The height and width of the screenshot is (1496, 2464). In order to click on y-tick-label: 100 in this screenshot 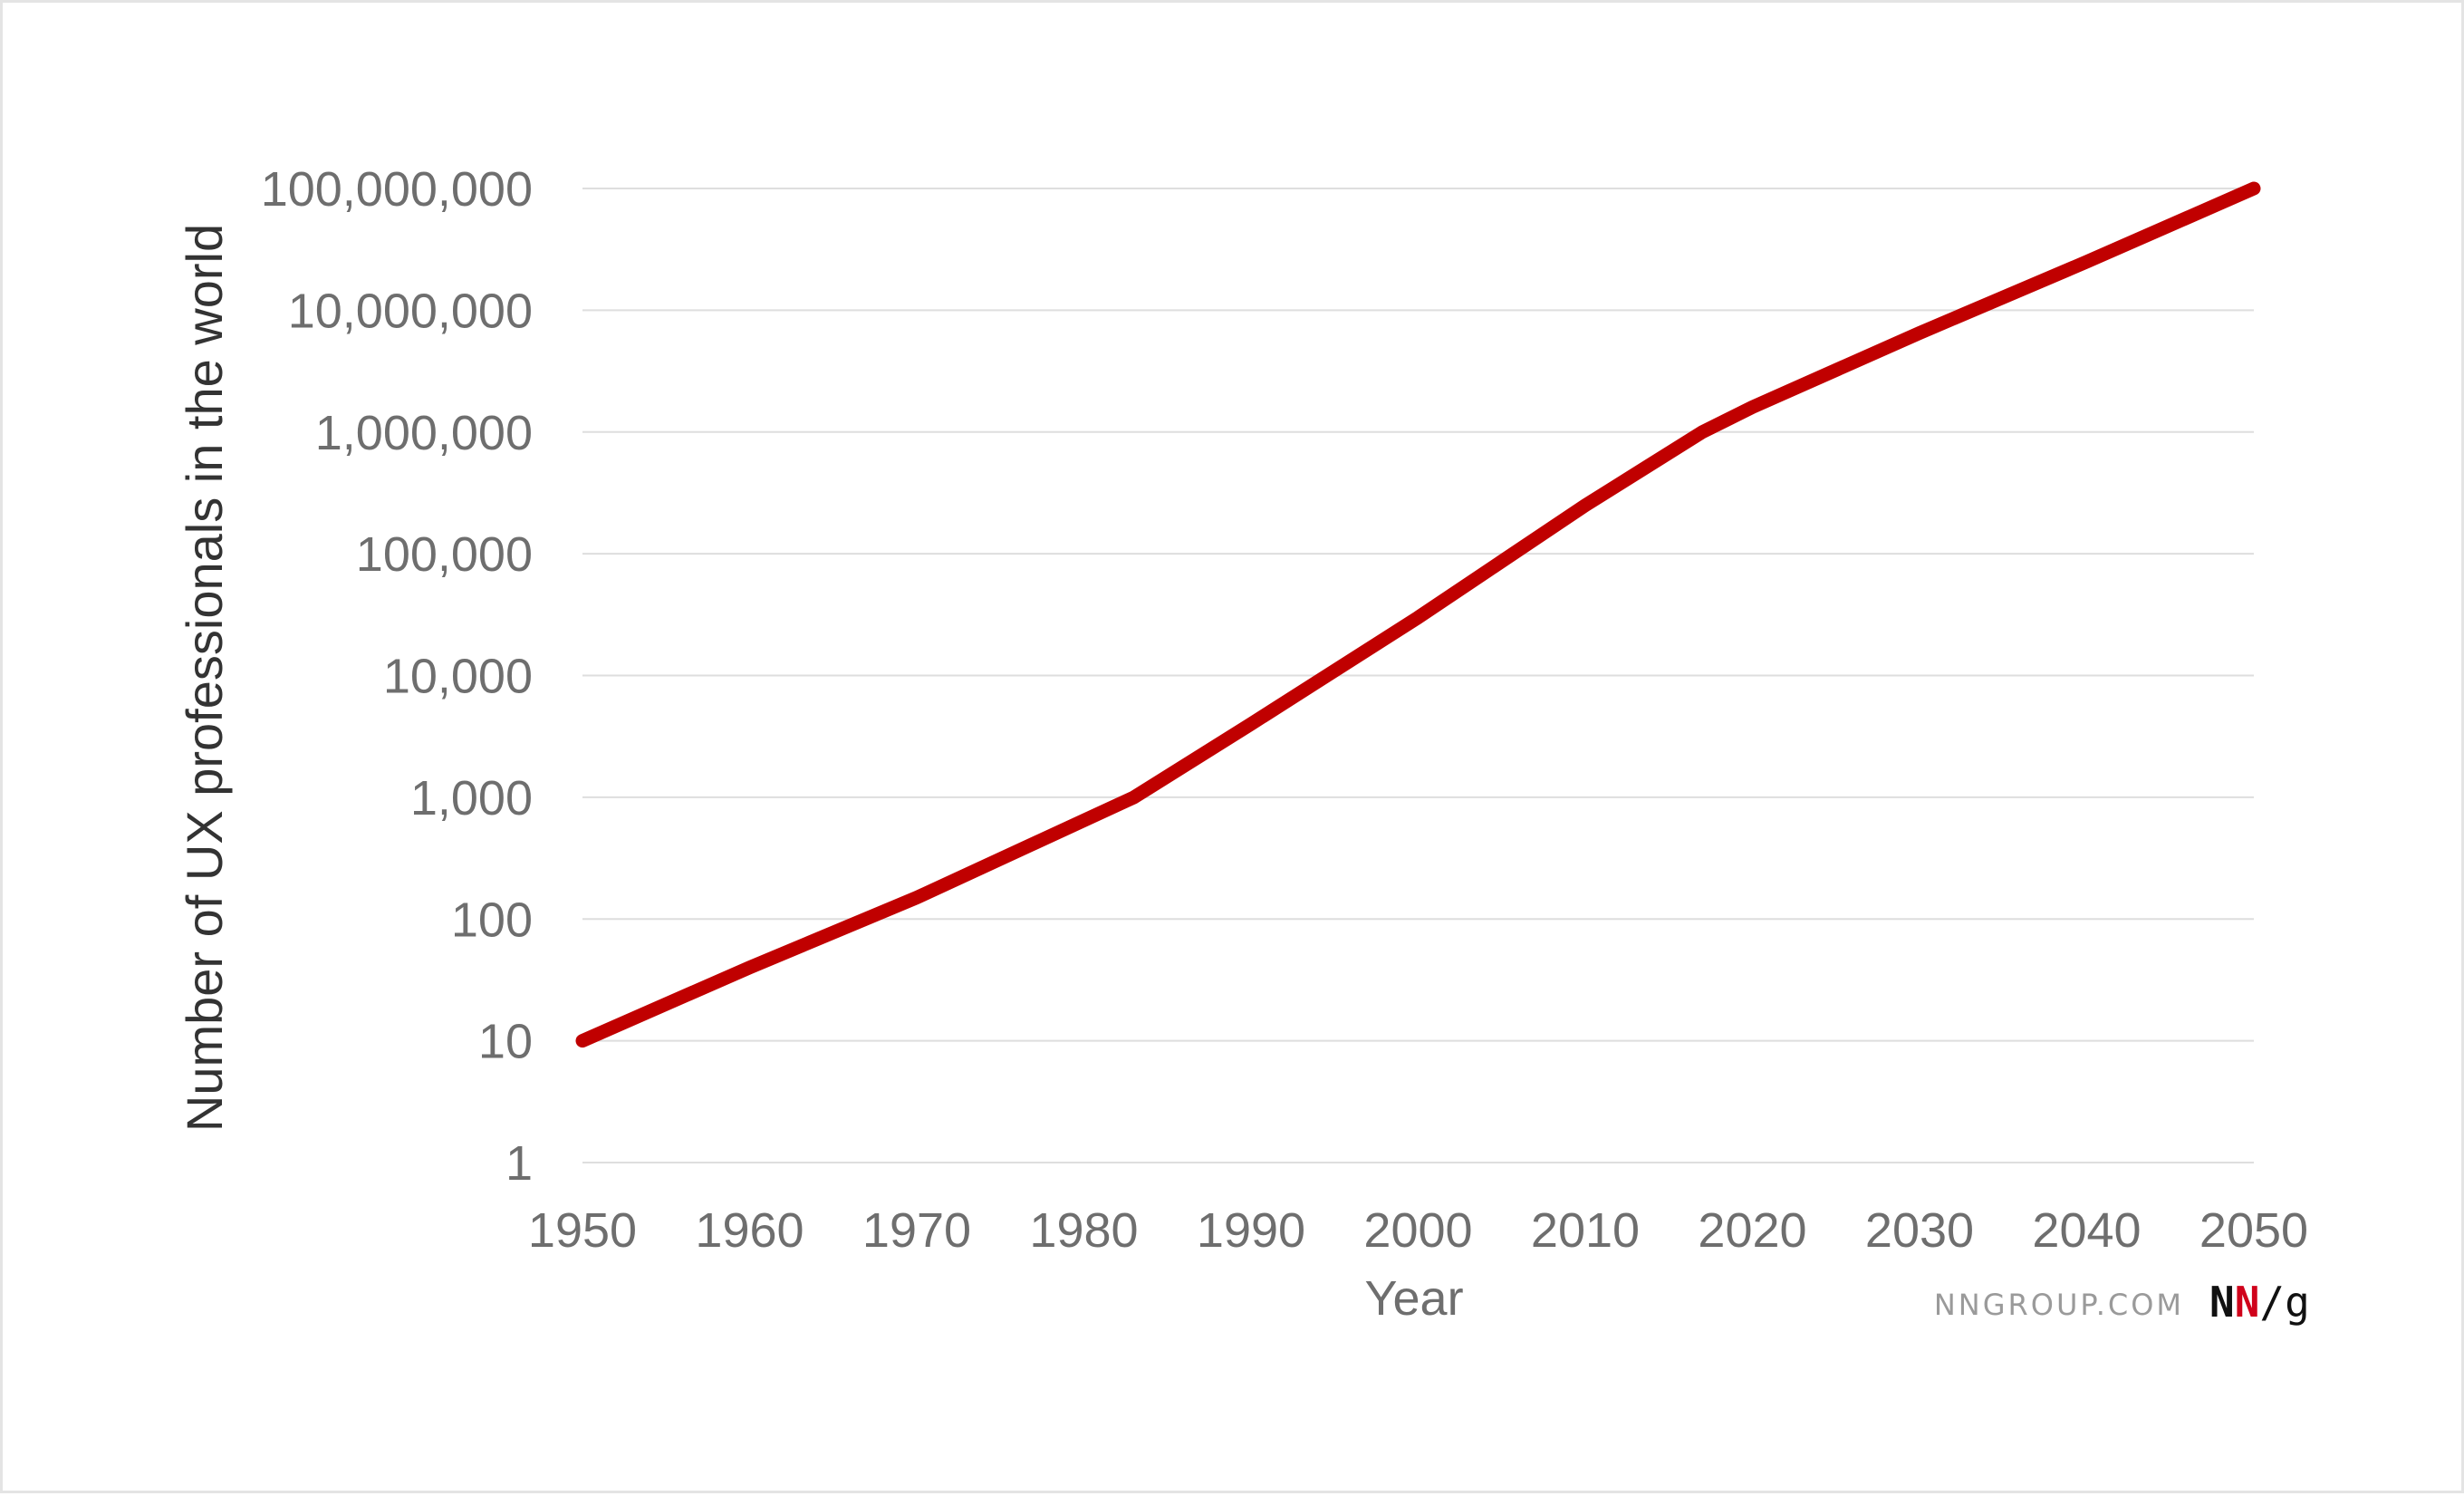, I will do `click(492, 920)`.